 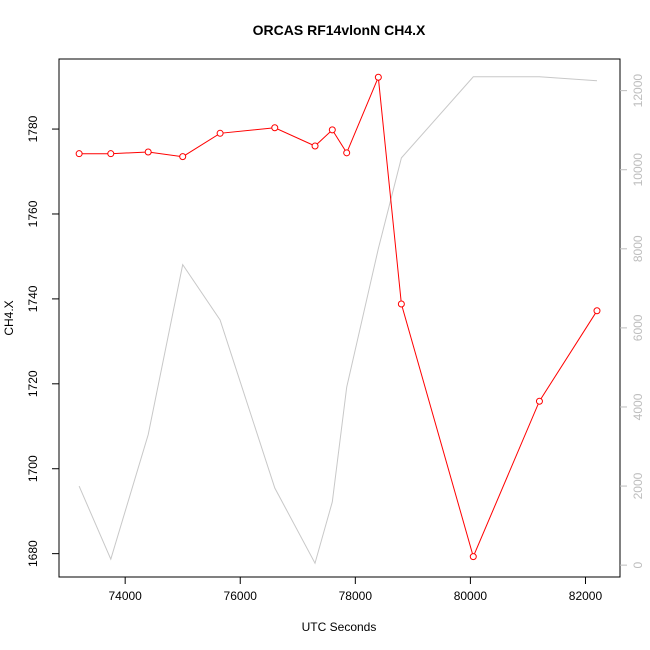 I want to click on y-tick-label: 1680, so click(x=33, y=553).